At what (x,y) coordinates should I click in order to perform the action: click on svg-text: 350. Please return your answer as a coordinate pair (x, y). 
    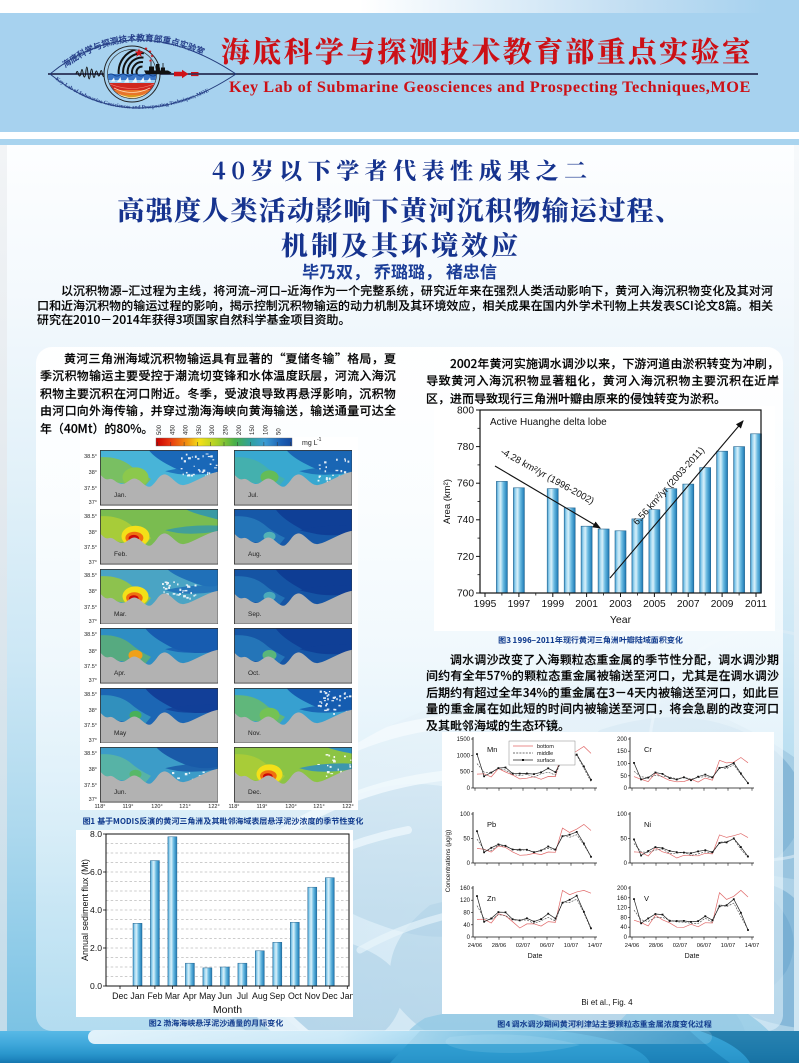
    Looking at the image, I should click on (200, 429).